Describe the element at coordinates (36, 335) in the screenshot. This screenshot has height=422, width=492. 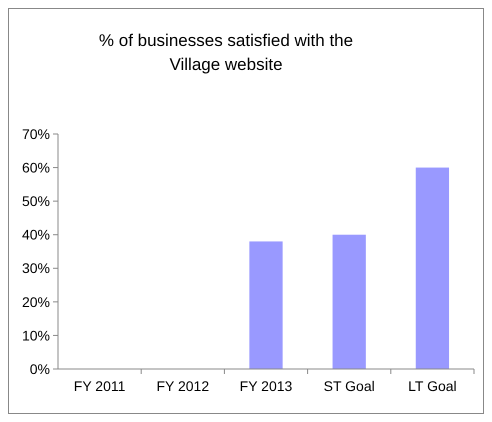
I see `y-tick-label: 10%` at that location.